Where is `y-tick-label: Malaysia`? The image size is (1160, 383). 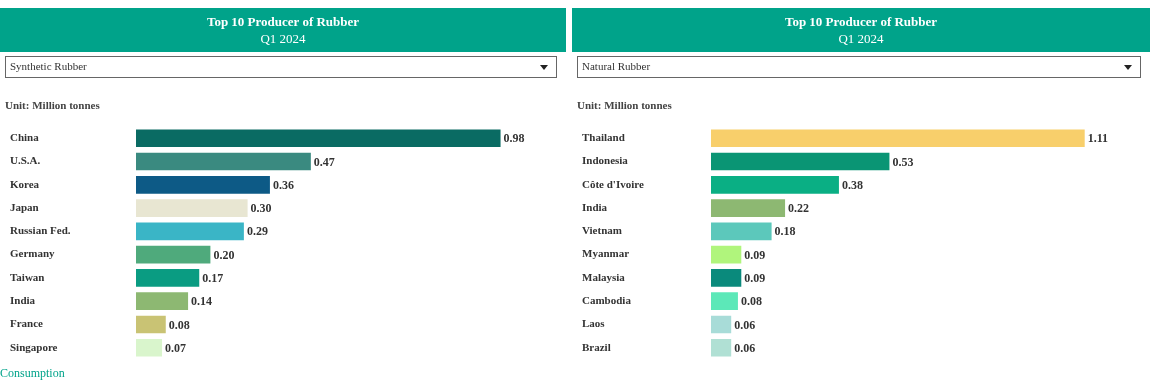
y-tick-label: Malaysia is located at coordinates (604, 276).